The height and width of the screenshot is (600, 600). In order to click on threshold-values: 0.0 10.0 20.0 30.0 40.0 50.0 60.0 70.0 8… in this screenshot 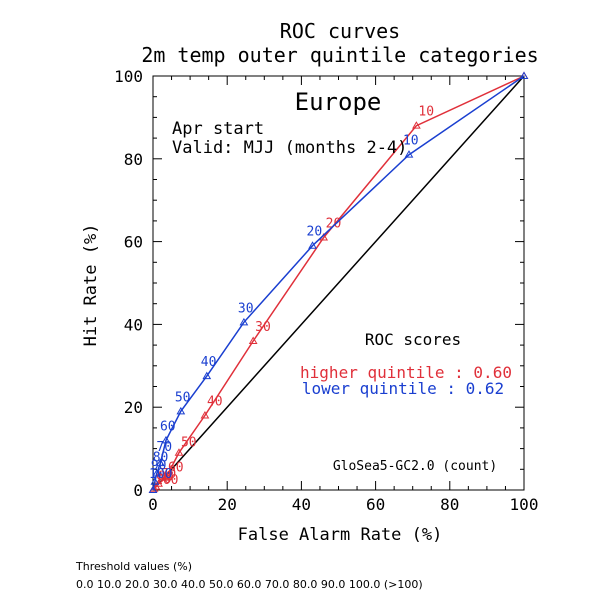, I will do `click(249, 584)`.